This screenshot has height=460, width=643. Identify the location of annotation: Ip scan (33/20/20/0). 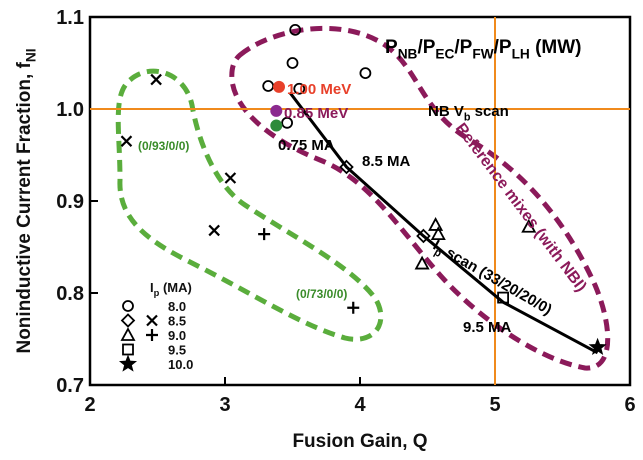
(491, 279).